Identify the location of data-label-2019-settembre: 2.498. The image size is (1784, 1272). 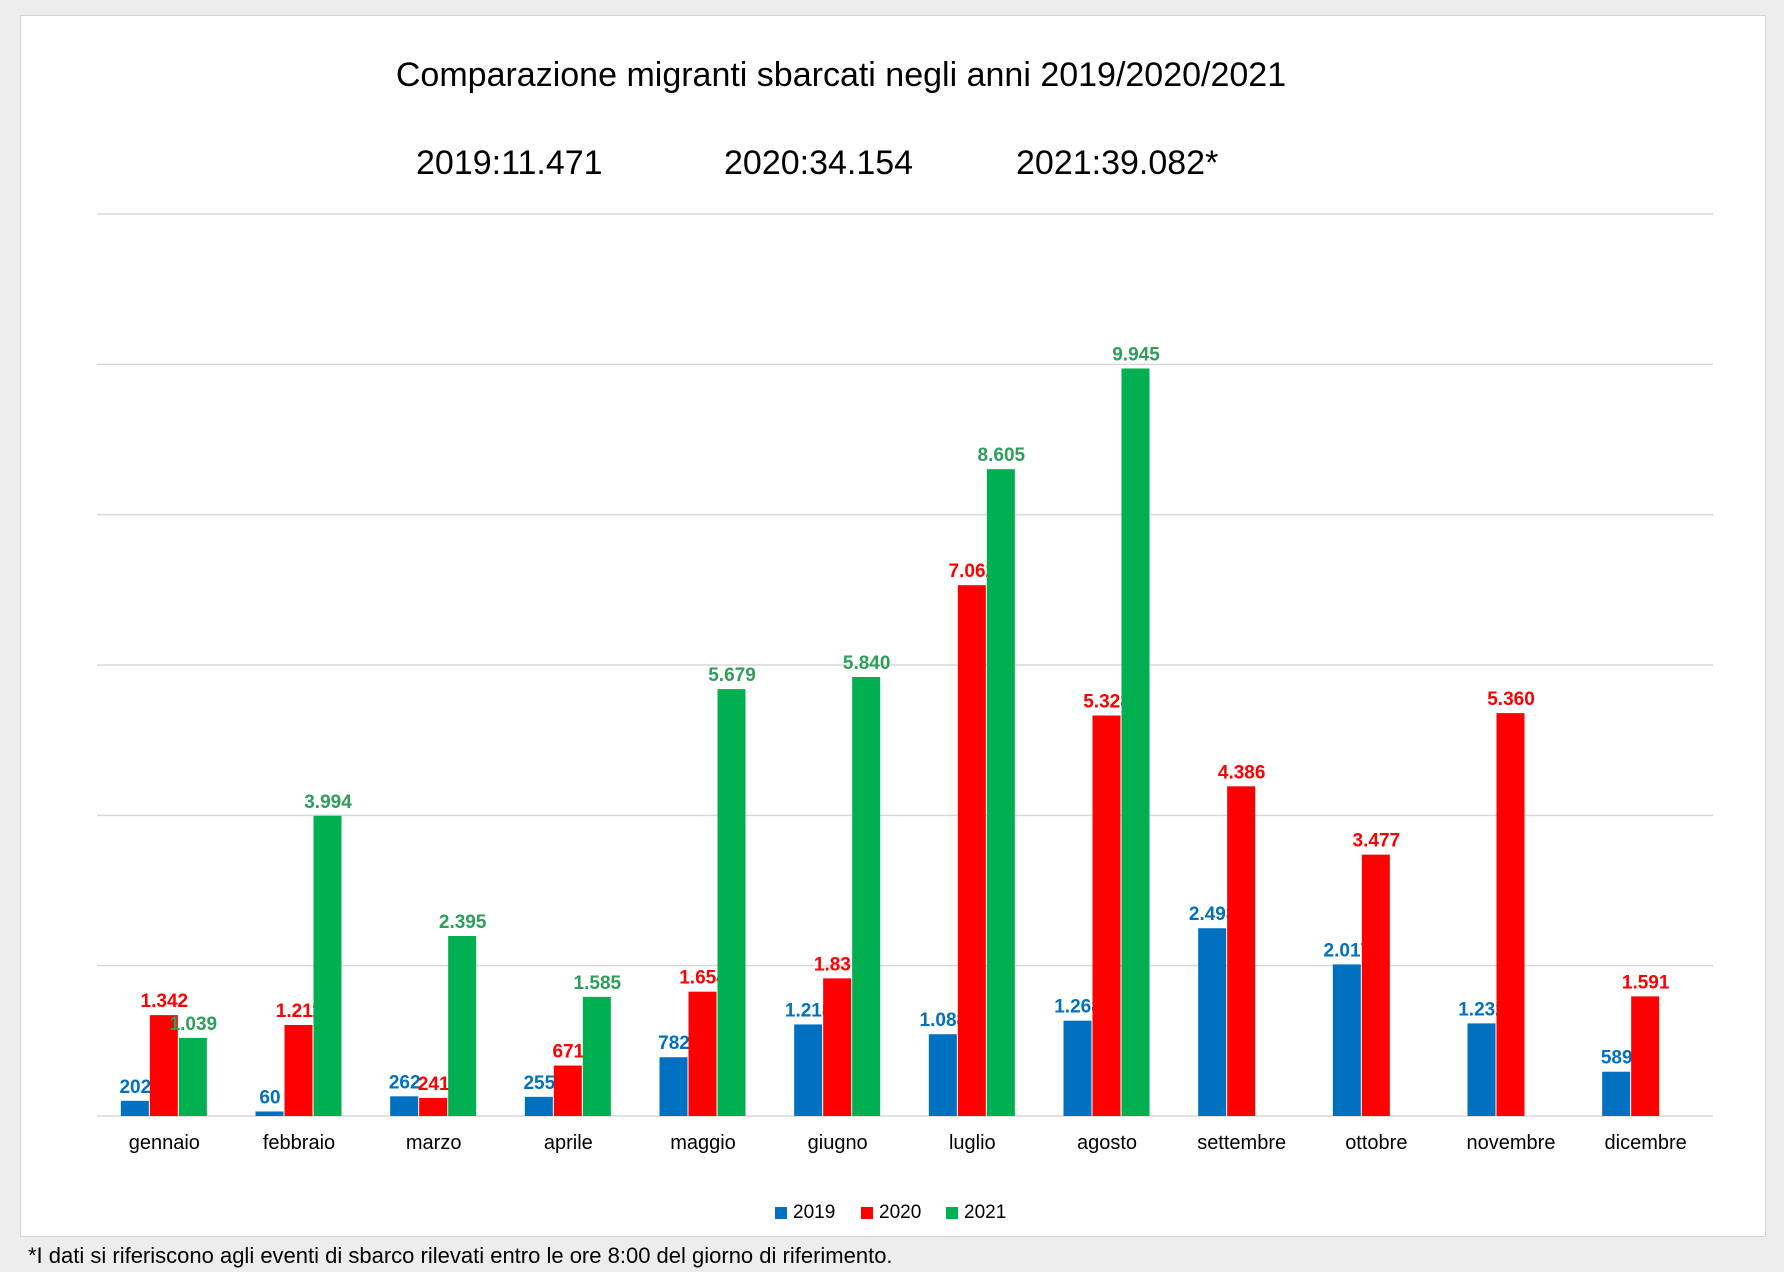
(1213, 914).